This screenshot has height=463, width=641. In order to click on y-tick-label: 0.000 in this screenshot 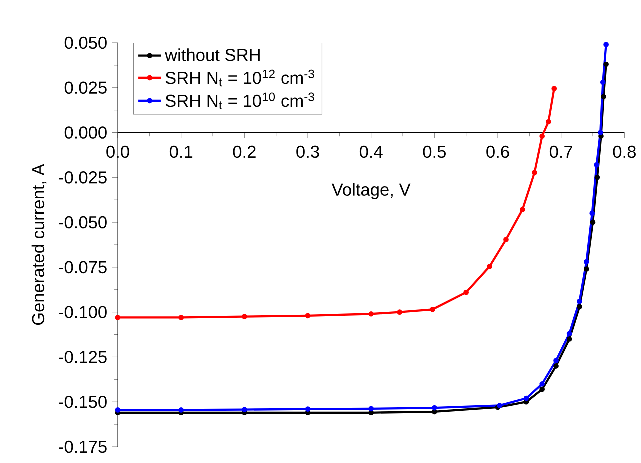, I will do `click(85, 132)`.